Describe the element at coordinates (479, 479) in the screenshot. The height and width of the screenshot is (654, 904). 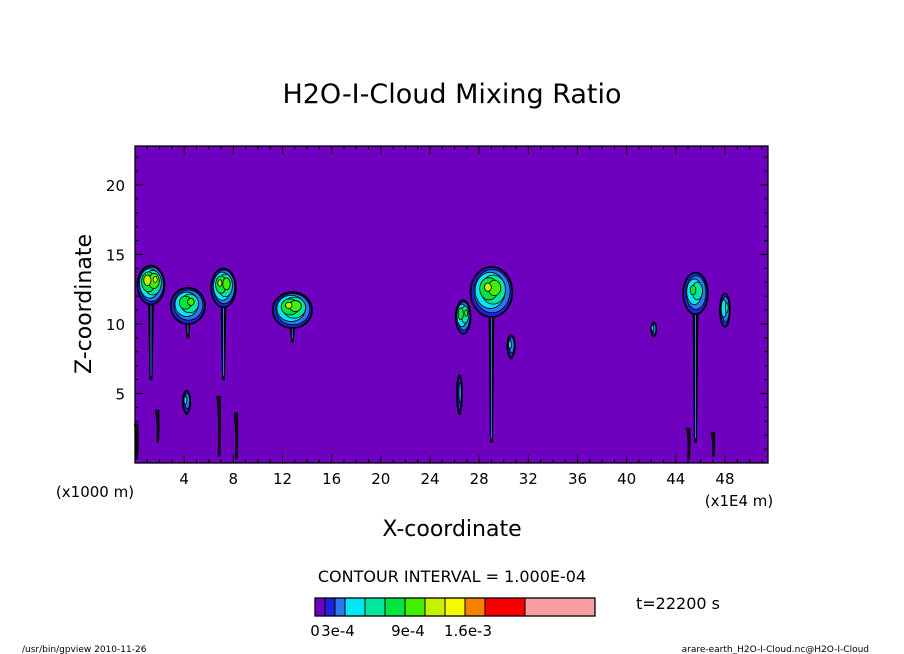
I see `x-tick-label: 28` at that location.